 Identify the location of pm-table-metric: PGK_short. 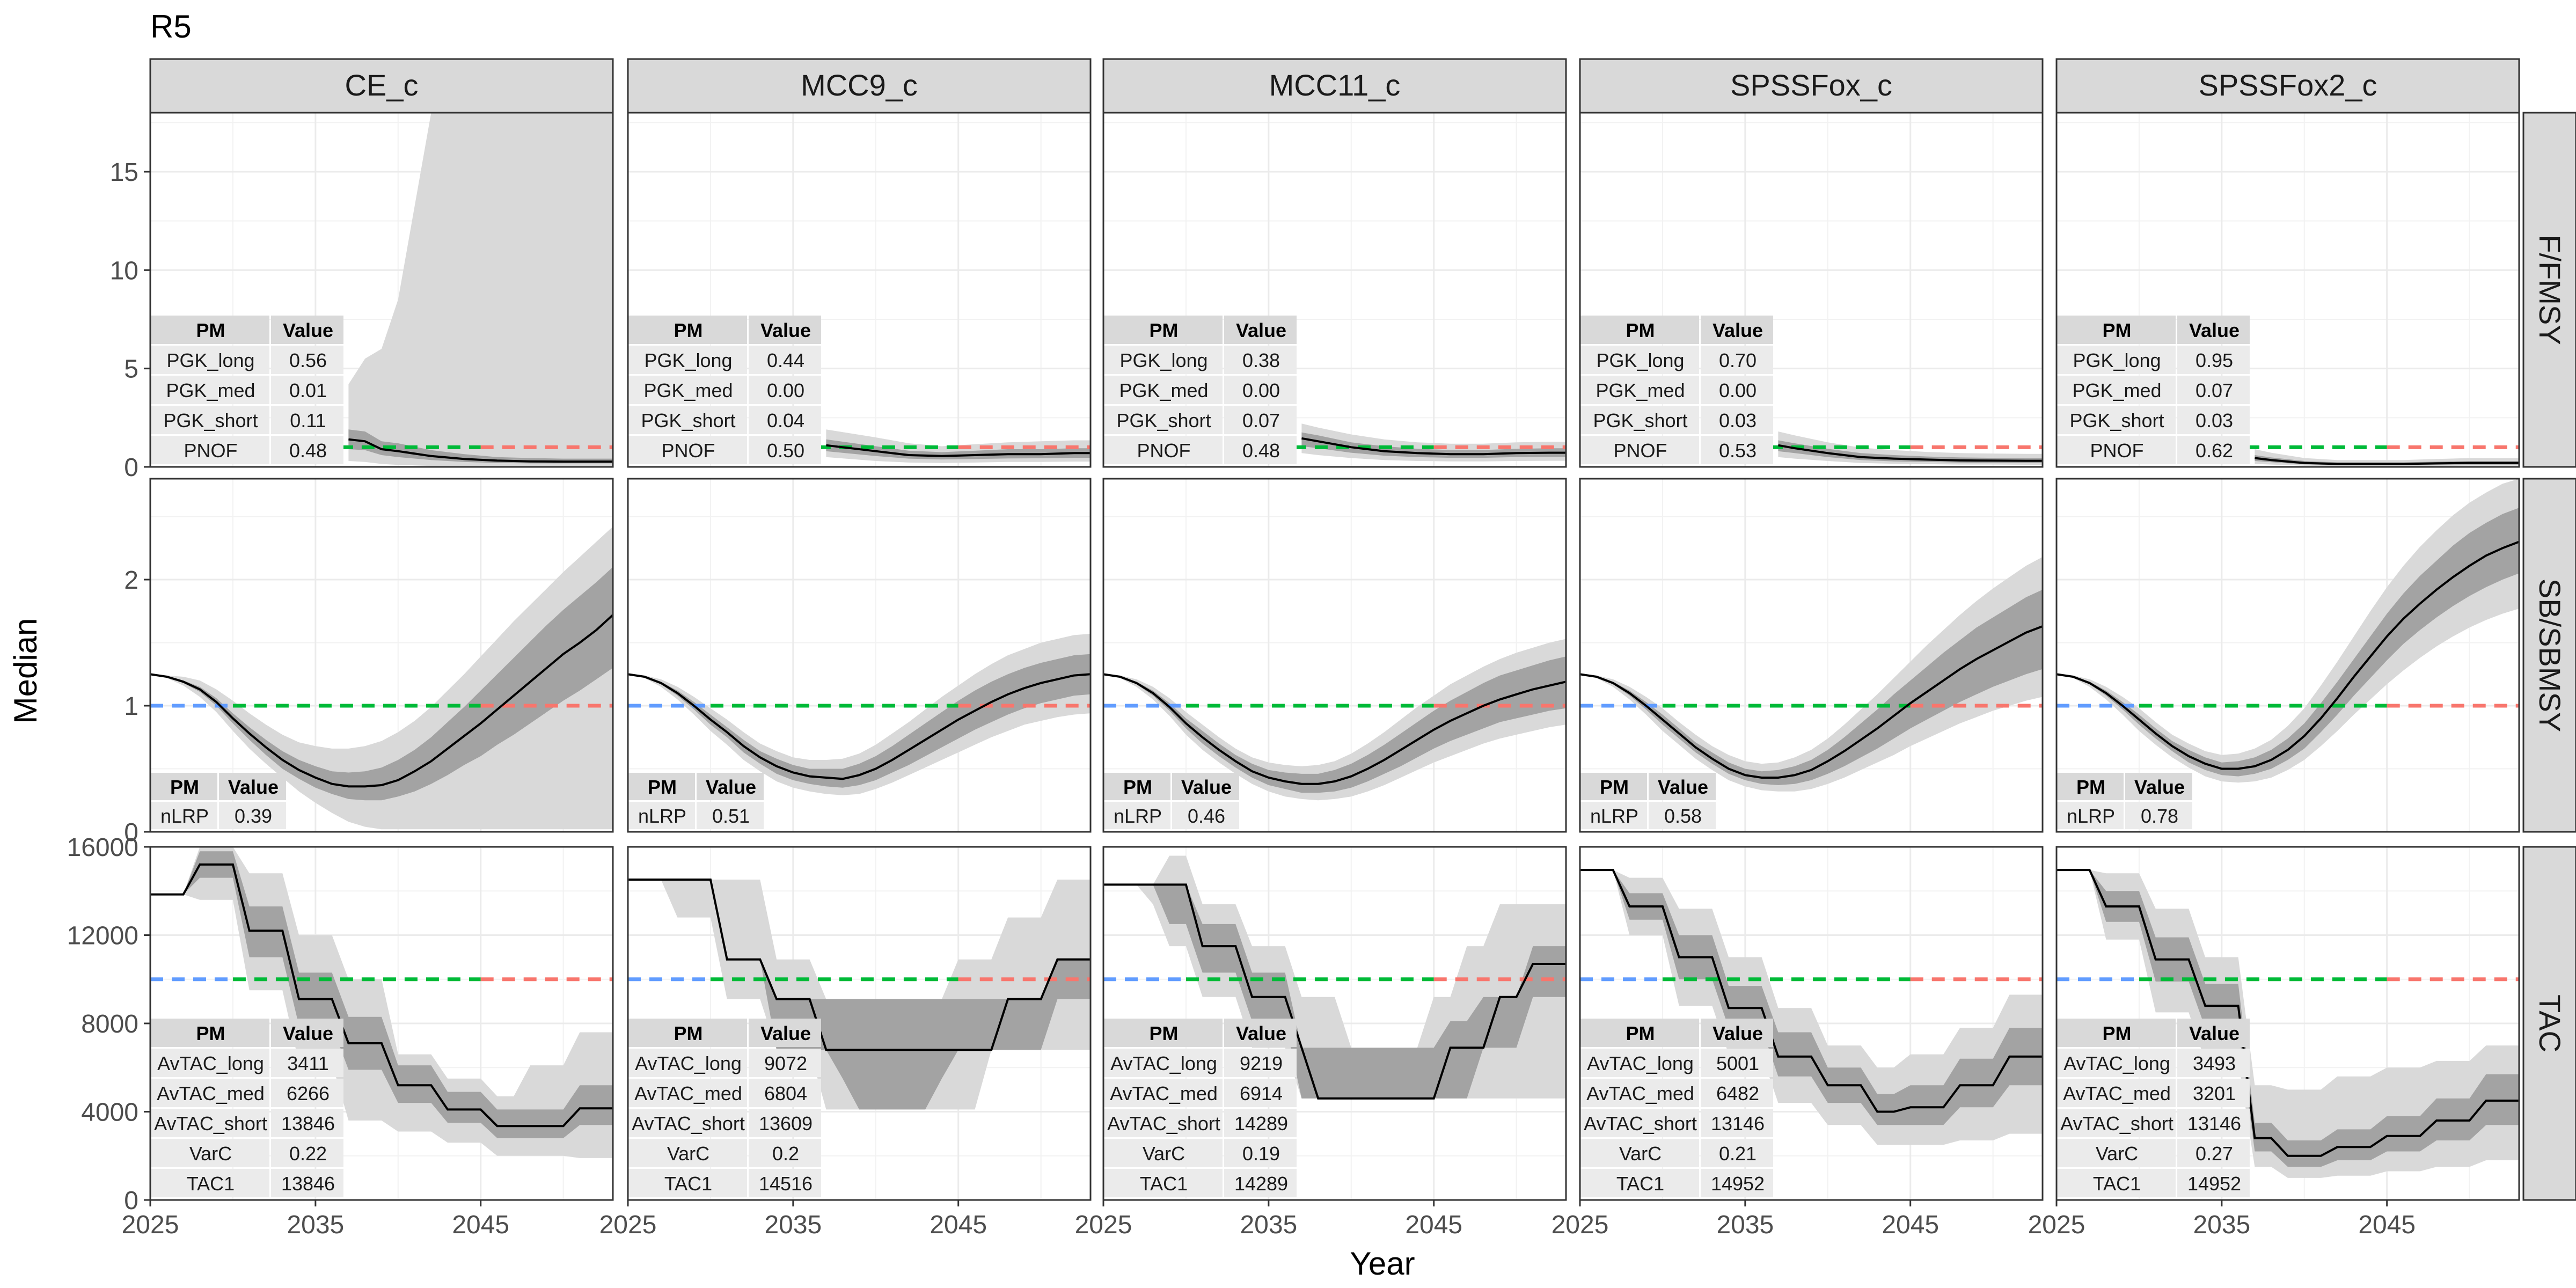
(688, 420).